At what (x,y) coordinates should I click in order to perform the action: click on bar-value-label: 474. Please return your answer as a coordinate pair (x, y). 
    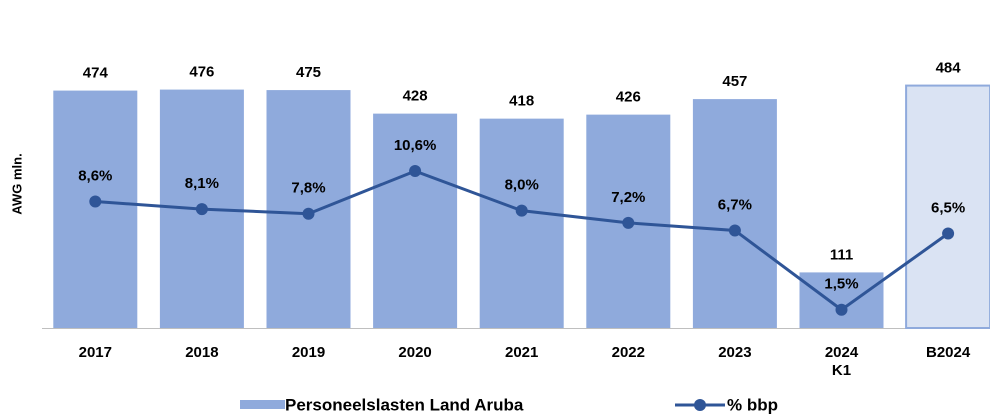
    Looking at the image, I should click on (96, 73).